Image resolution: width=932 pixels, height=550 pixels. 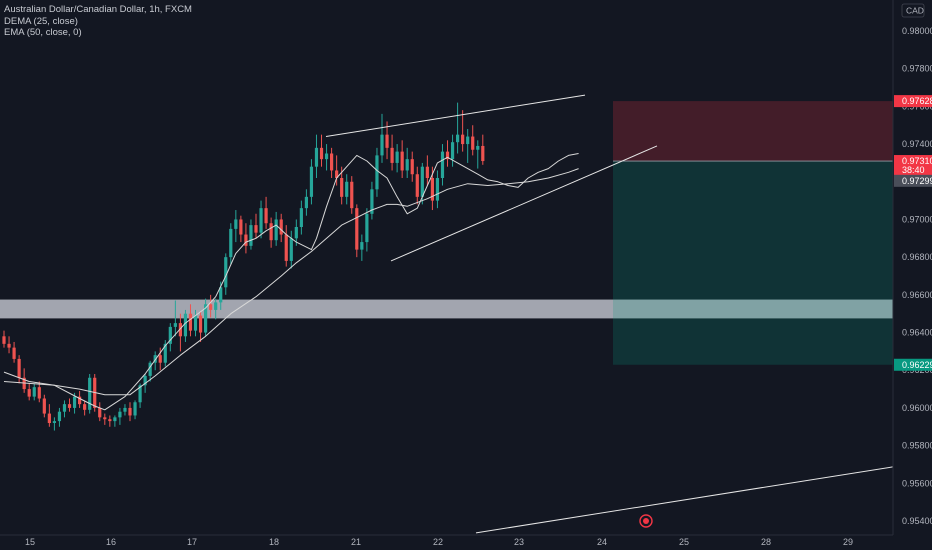 I want to click on currency-badge-frame, so click(x=913, y=10).